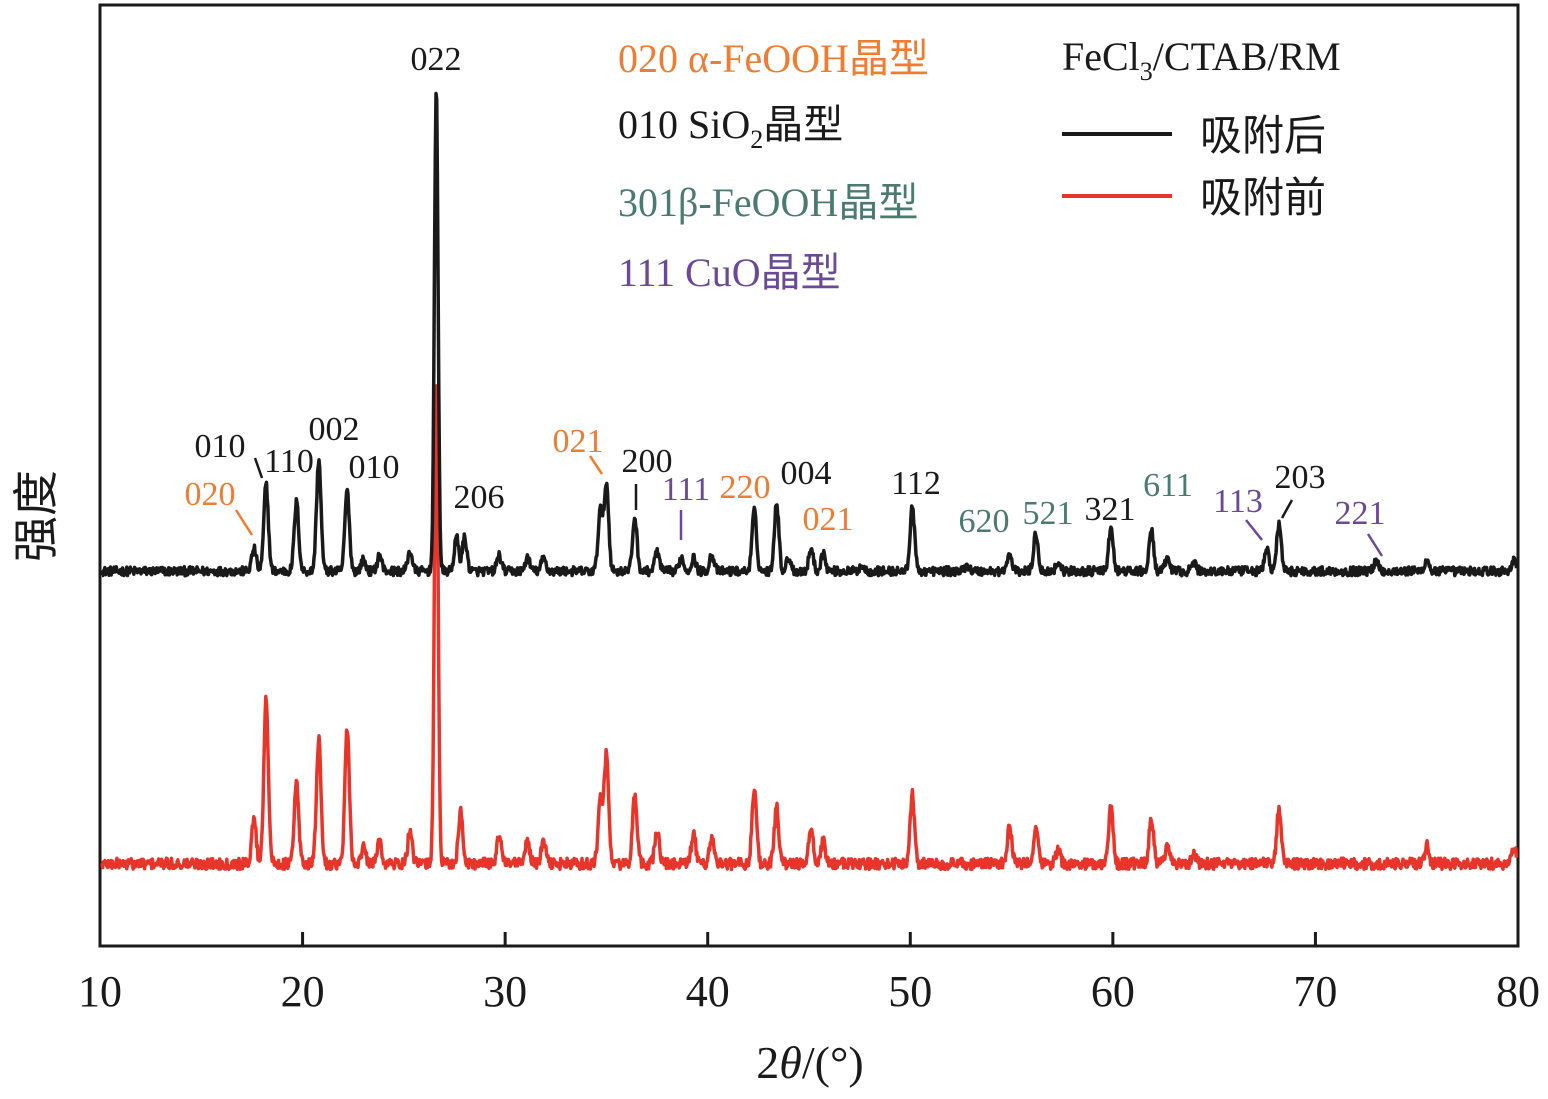  What do you see at coordinates (1110, 509) in the screenshot?
I see `peak-label-321: 321` at bounding box center [1110, 509].